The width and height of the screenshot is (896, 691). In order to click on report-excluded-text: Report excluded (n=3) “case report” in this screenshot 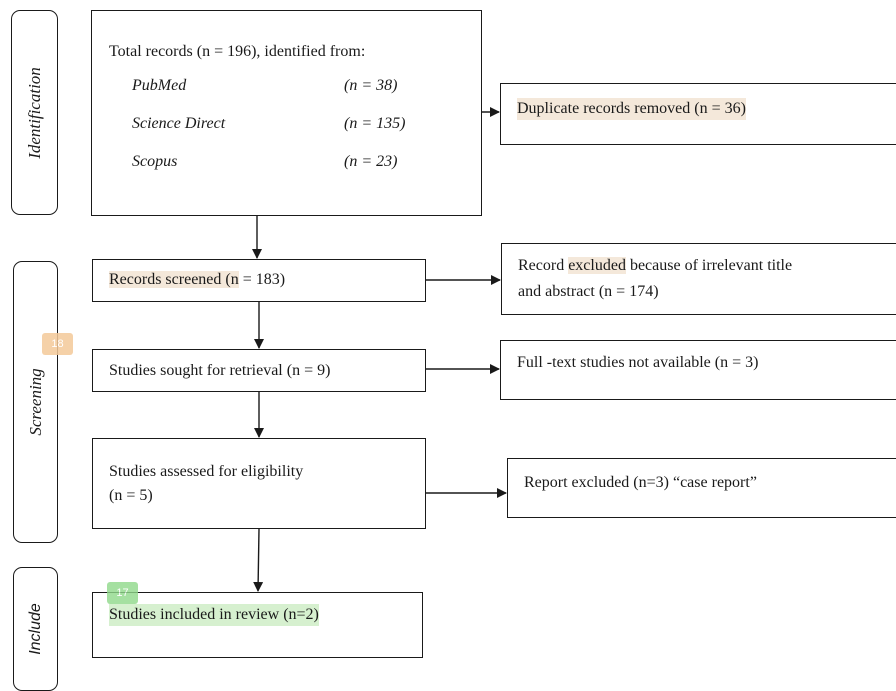, I will do `click(640, 482)`.